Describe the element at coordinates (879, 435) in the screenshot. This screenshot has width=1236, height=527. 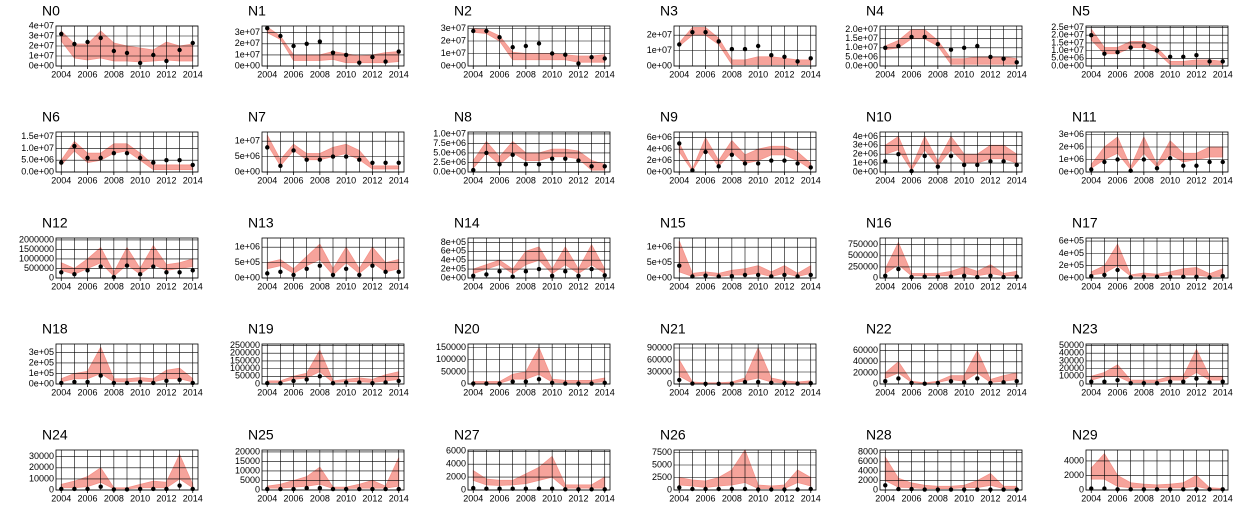
I see `panel-title: N28` at that location.